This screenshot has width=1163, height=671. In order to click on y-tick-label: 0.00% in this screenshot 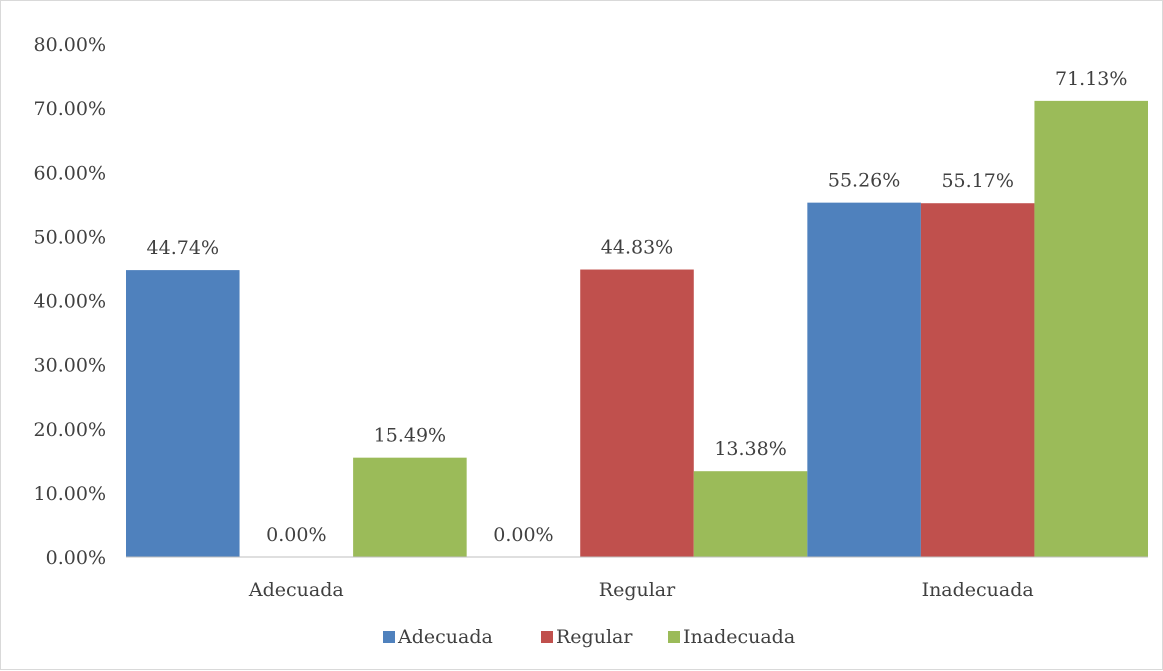, I will do `click(76, 558)`.